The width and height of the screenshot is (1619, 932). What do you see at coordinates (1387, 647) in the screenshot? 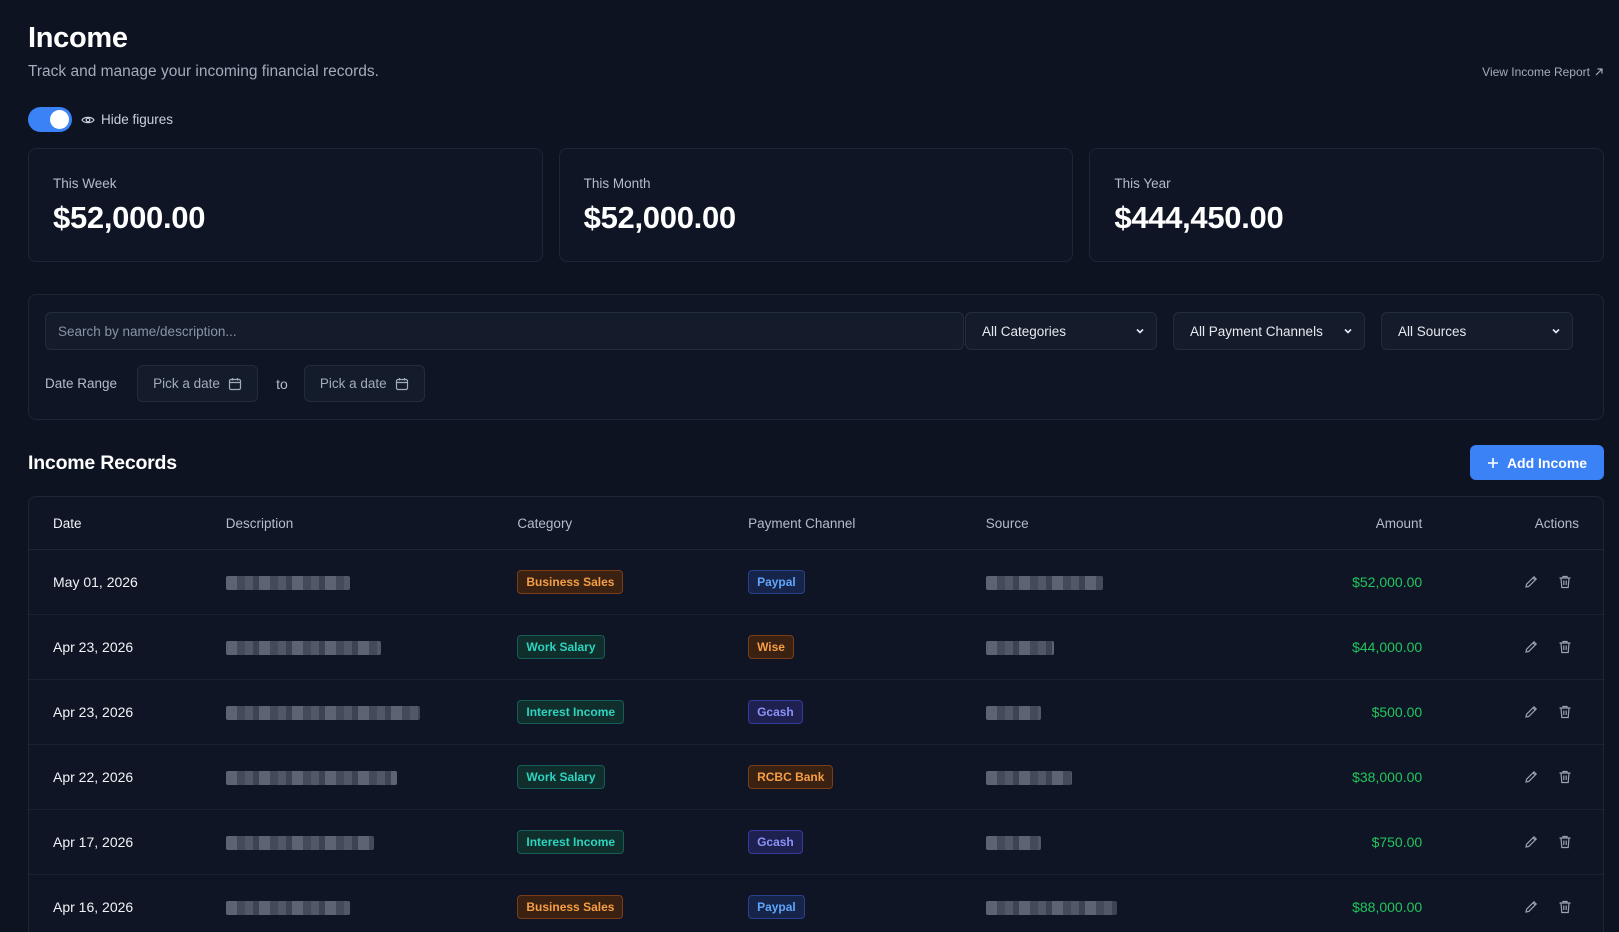
I see `row-amount: $44,000.00` at bounding box center [1387, 647].